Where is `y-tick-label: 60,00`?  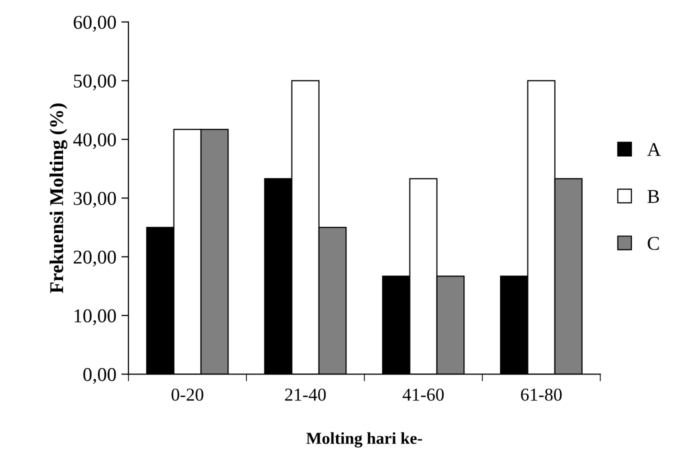
y-tick-label: 60,00 is located at coordinates (95, 24).